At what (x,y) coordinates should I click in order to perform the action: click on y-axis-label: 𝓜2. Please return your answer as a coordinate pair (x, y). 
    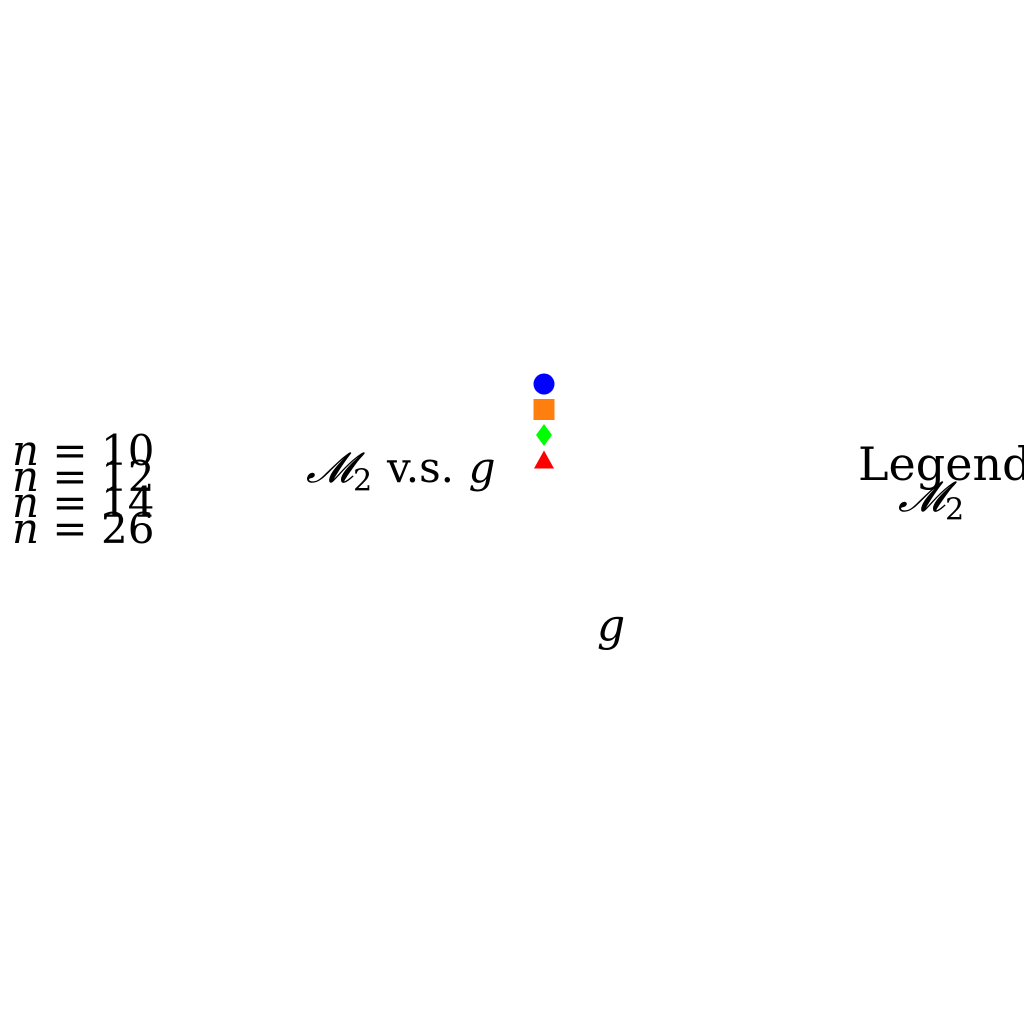
    Looking at the image, I should click on (931, 501).